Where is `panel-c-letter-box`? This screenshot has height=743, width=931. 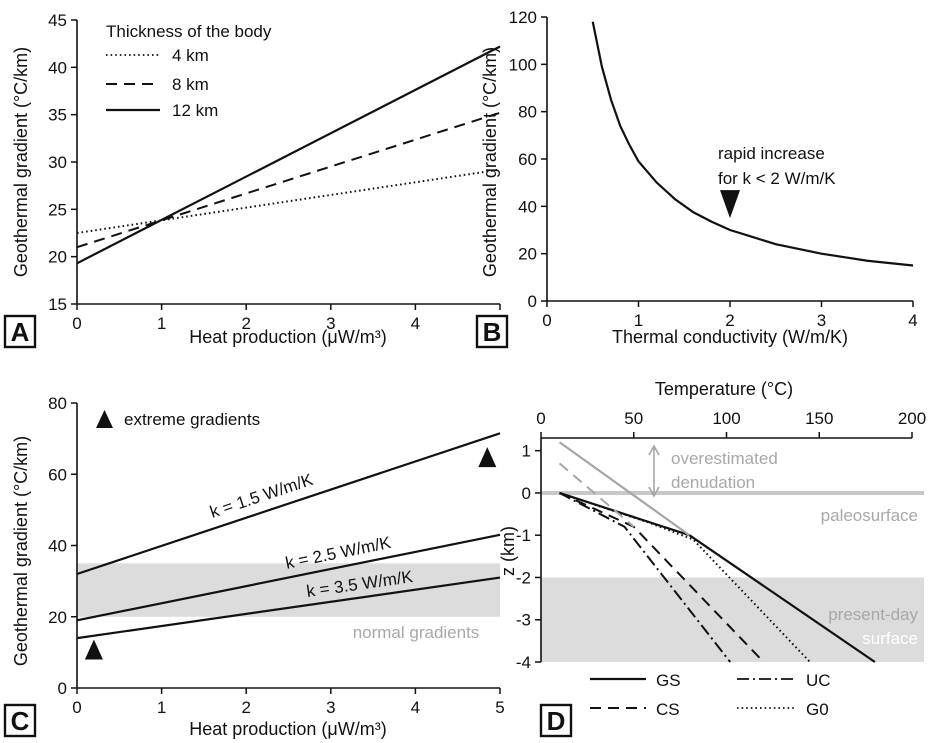
panel-c-letter-box is located at coordinates (20, 720).